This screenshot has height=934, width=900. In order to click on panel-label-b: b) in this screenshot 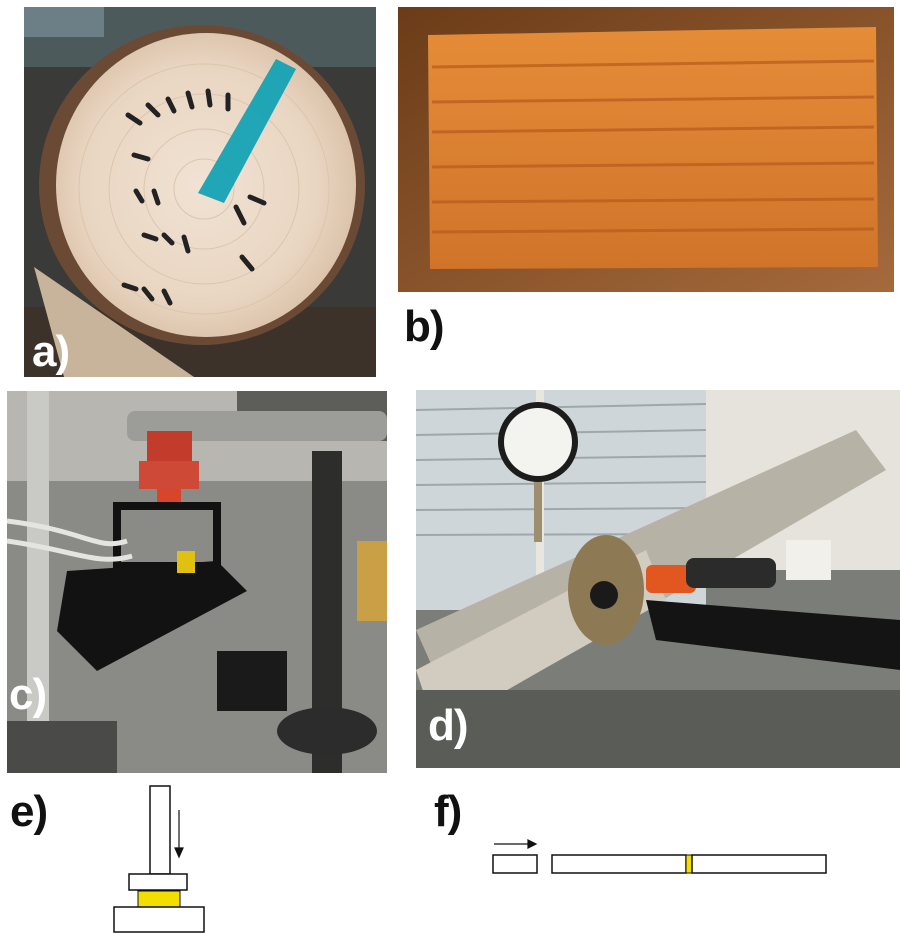, I will do `click(424, 326)`.